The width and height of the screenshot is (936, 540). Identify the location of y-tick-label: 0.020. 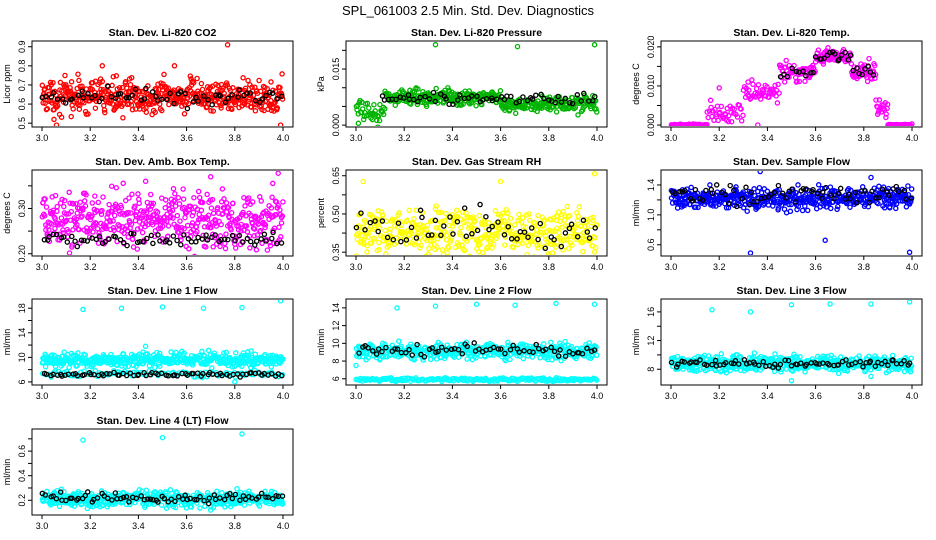
(651, 47).